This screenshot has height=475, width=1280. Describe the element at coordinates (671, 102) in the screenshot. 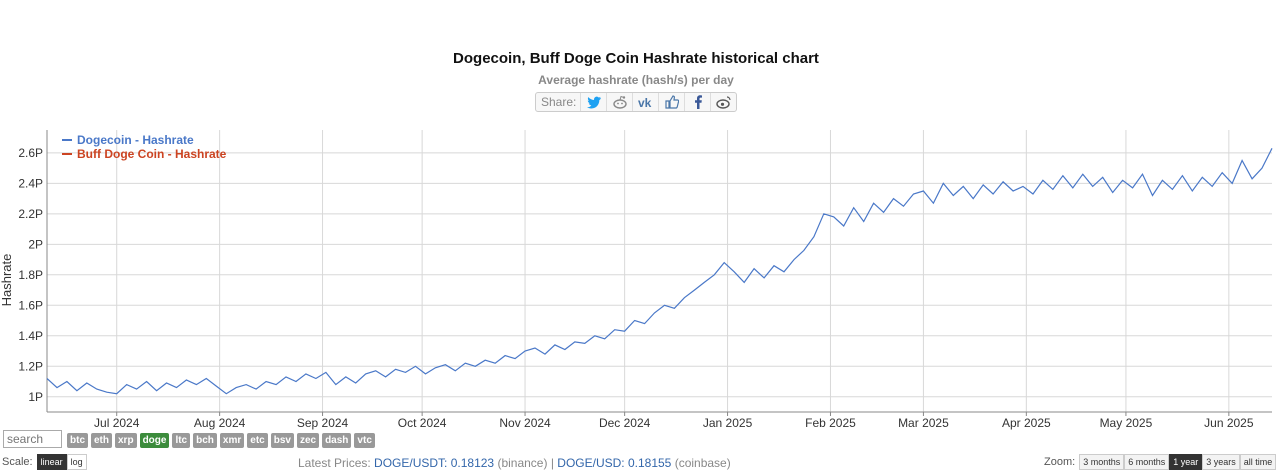

I see `like-icon` at that location.